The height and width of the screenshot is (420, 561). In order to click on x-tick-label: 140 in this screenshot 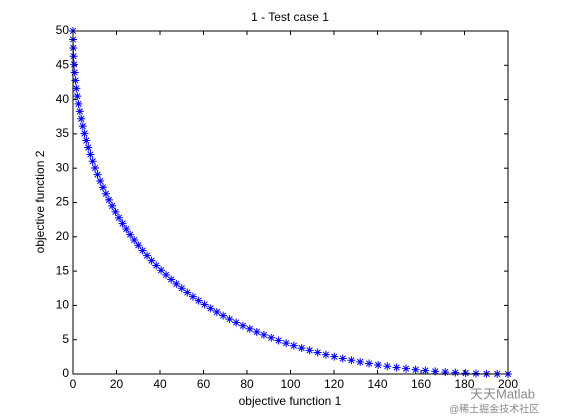, I will do `click(377, 384)`.